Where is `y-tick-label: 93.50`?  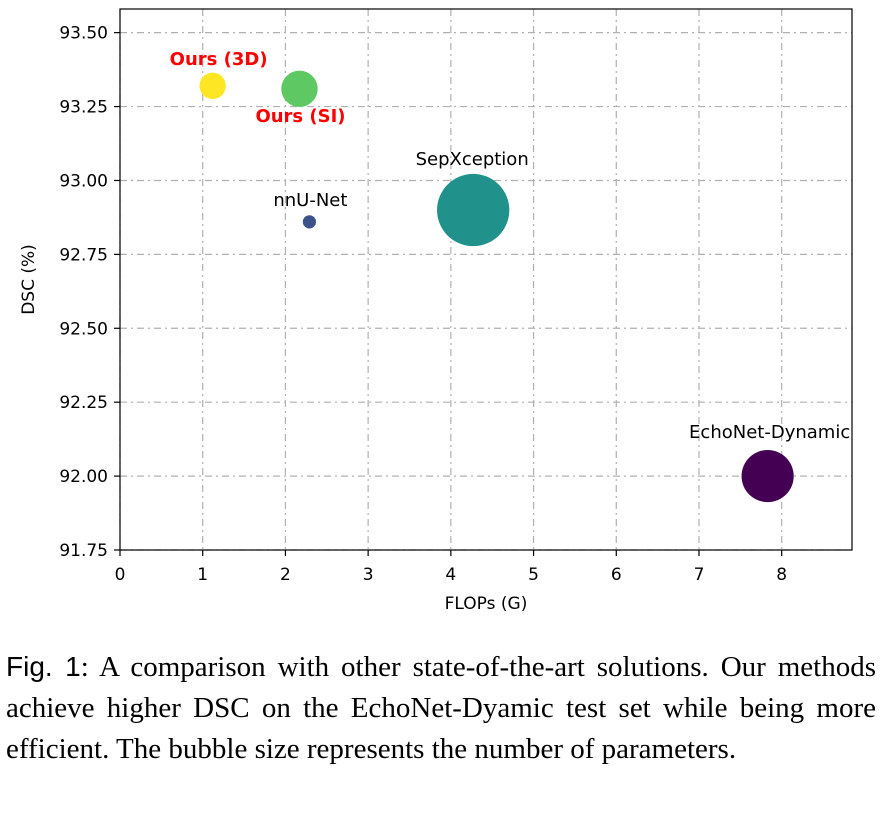
y-tick-label: 93.50 is located at coordinates (83, 34).